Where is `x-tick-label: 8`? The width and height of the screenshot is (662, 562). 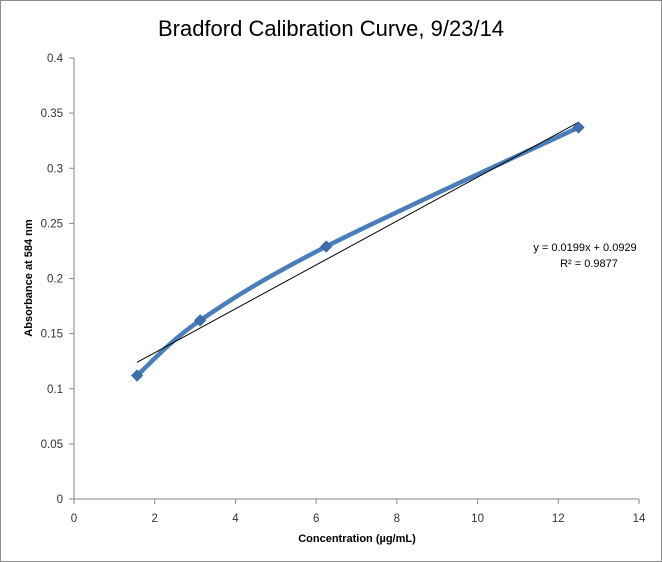
x-tick-label: 8 is located at coordinates (397, 519).